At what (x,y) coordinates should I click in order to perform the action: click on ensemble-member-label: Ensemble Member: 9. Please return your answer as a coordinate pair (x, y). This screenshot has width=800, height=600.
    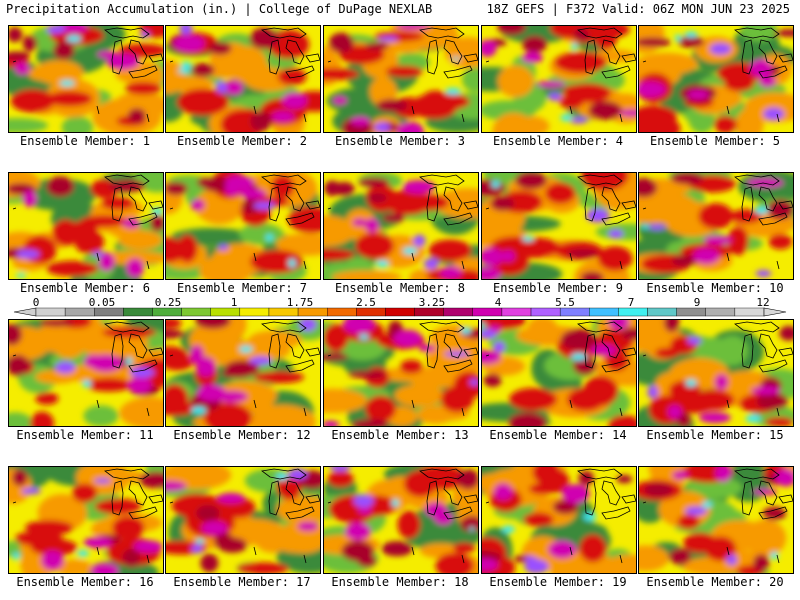
    Looking at the image, I should click on (558, 288).